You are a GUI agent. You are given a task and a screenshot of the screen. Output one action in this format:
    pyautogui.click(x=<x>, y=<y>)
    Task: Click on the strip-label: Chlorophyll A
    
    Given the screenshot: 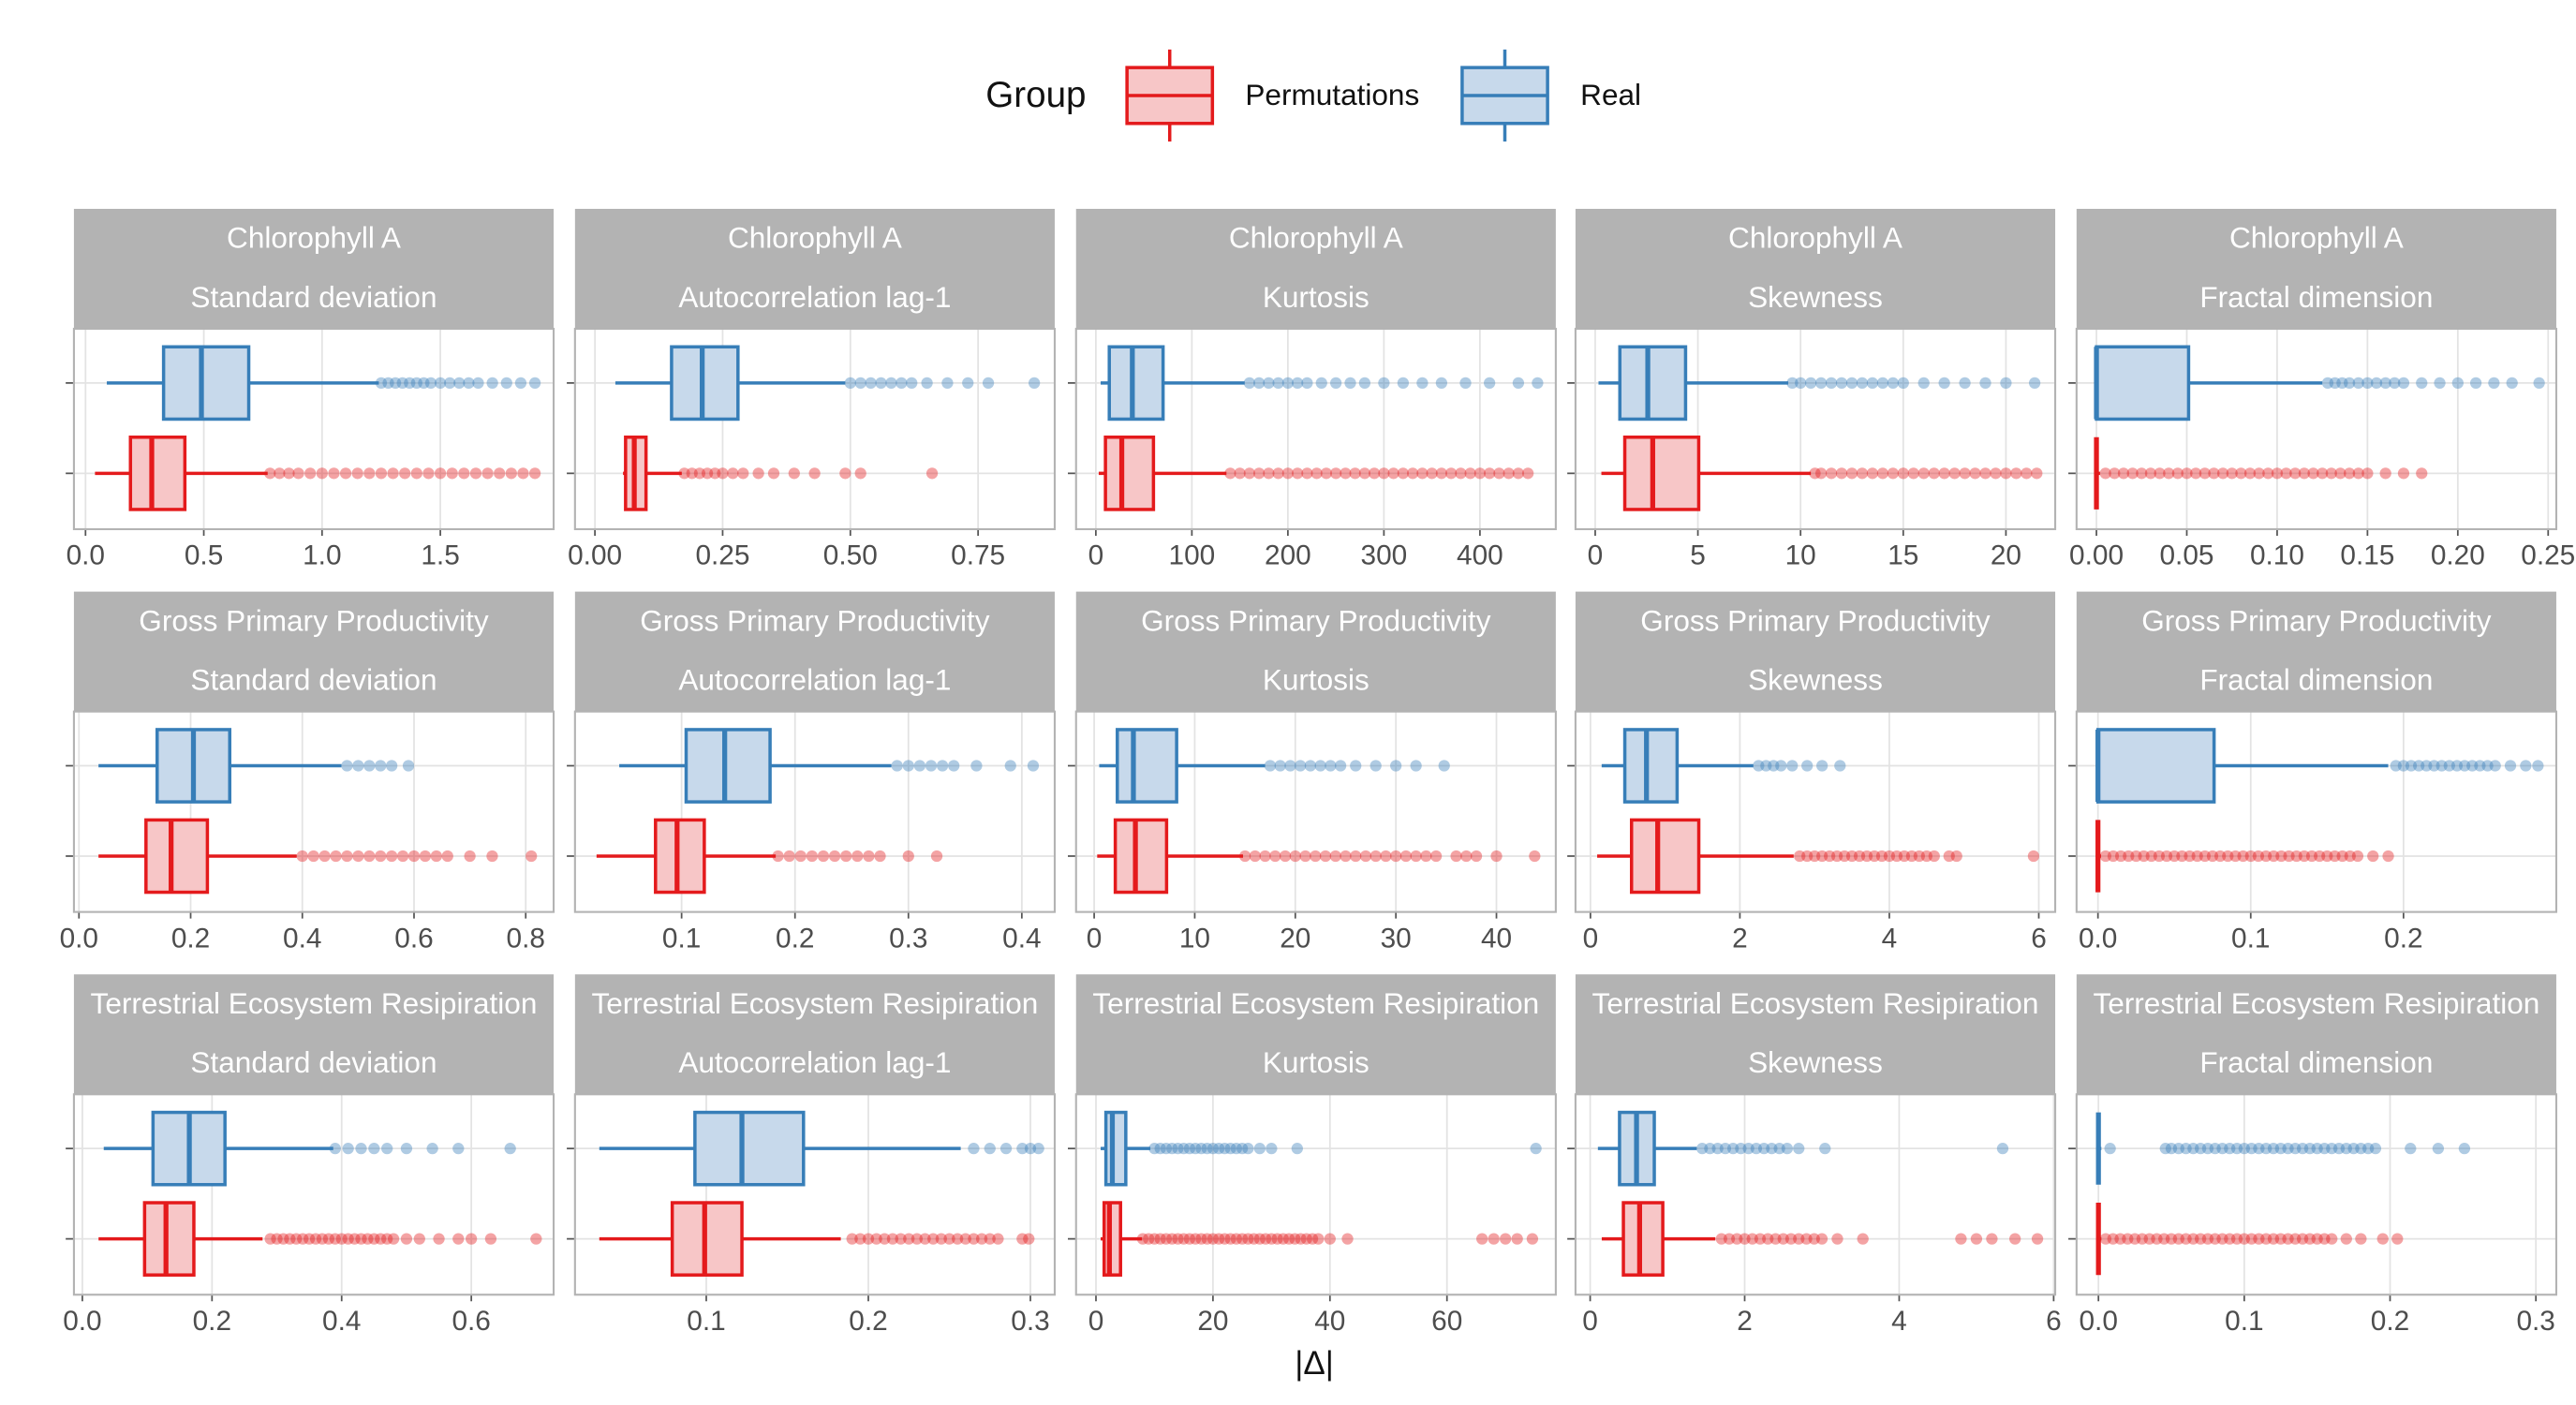 What is the action you would take?
    pyautogui.click(x=314, y=238)
    